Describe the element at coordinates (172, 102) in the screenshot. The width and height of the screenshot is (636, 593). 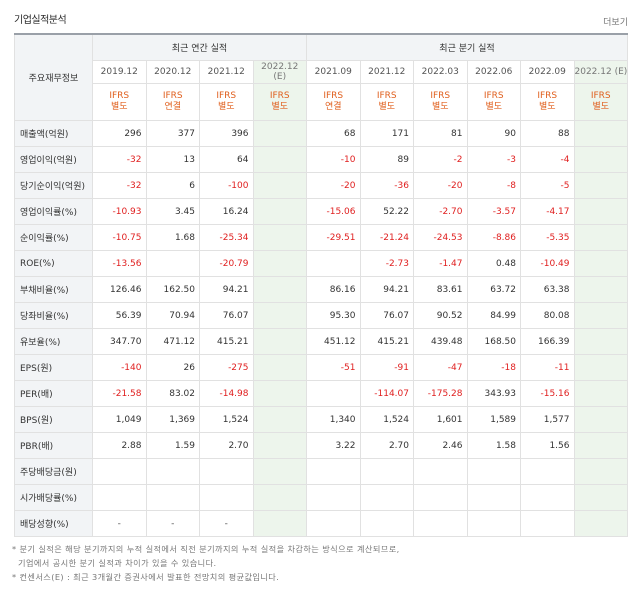
I see `accounting-basis-label: IFRS 연결` at that location.